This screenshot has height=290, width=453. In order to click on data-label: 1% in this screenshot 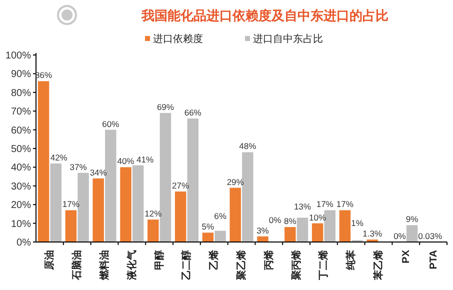, I will do `click(357, 223)`.